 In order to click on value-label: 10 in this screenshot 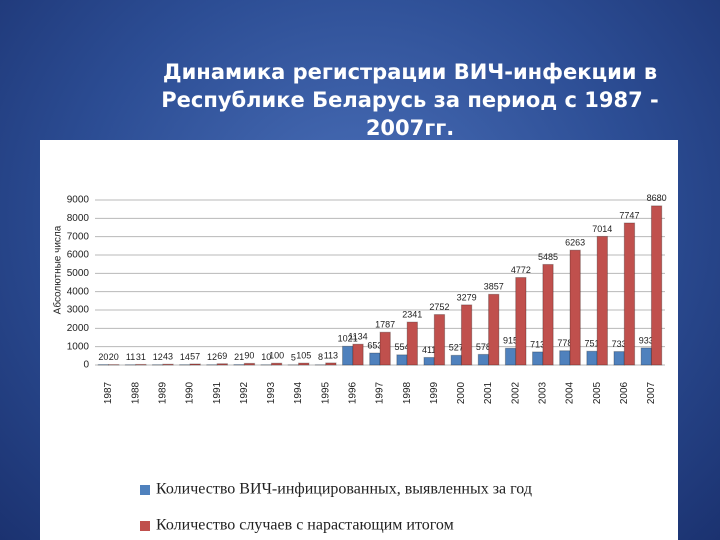, I will do `click(266, 357)`.